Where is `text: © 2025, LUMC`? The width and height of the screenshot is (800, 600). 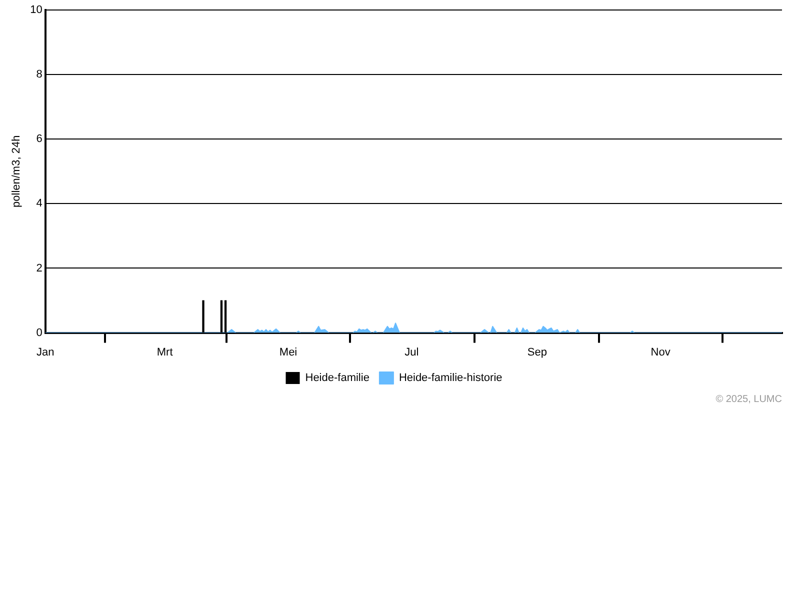 text: © 2025, LUMC is located at coordinates (749, 399).